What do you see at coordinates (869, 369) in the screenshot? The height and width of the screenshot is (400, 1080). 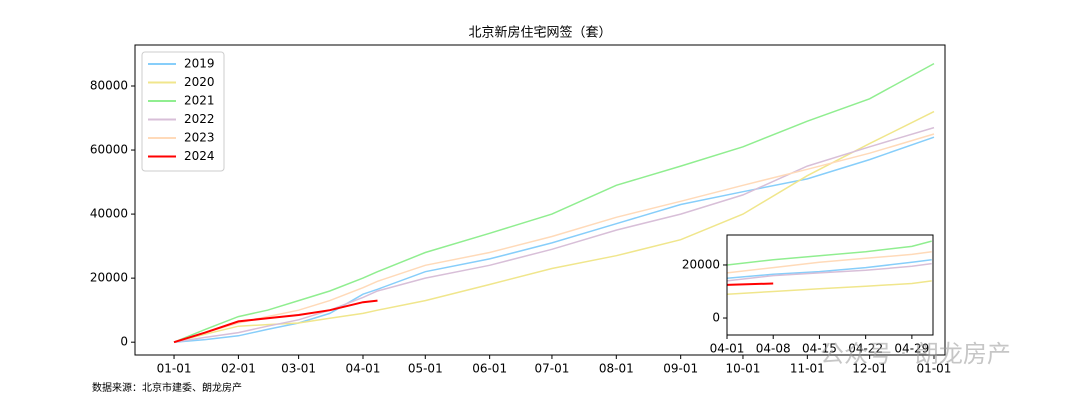 I see `x-tick-label: 12-01` at bounding box center [869, 369].